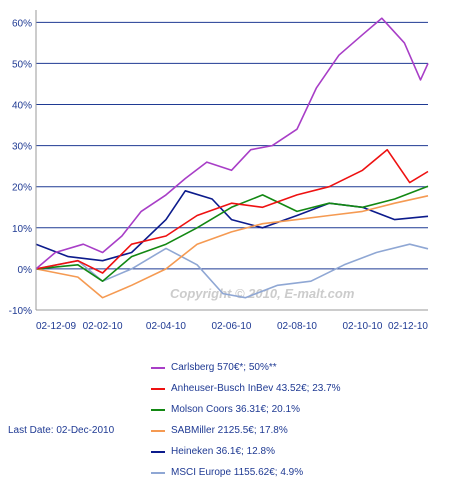 This screenshot has width=450, height=485. I want to click on y-tick-label: -10%, so click(20, 311).